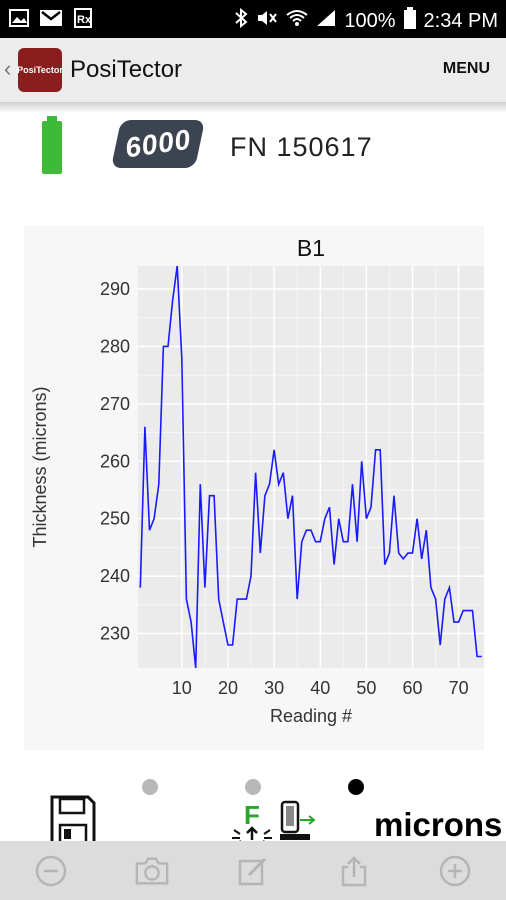  What do you see at coordinates (455, 871) in the screenshot?
I see `plus-circle-icon` at bounding box center [455, 871].